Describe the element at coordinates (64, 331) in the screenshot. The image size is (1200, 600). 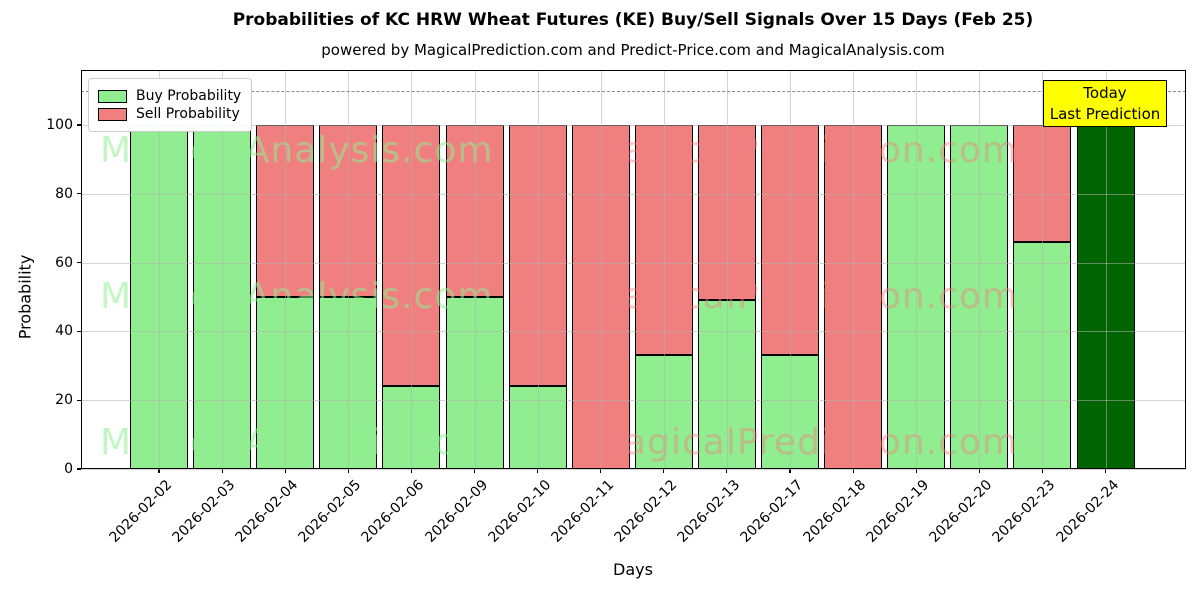
I see `y-tick-label: 40` at that location.